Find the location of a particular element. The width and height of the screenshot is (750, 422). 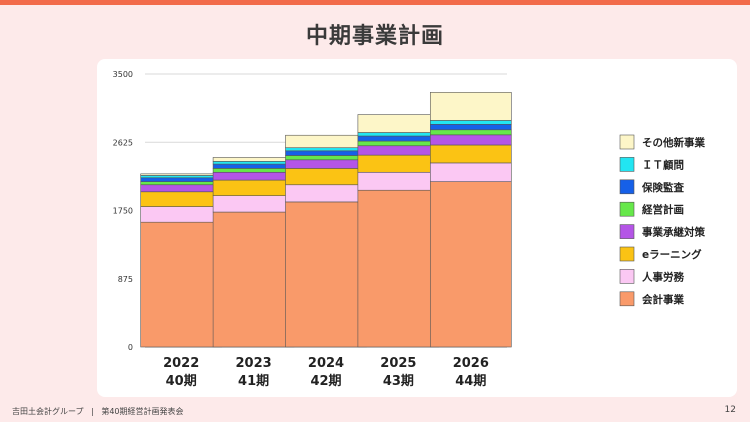

legend-label: 人事労務 is located at coordinates (663, 276).